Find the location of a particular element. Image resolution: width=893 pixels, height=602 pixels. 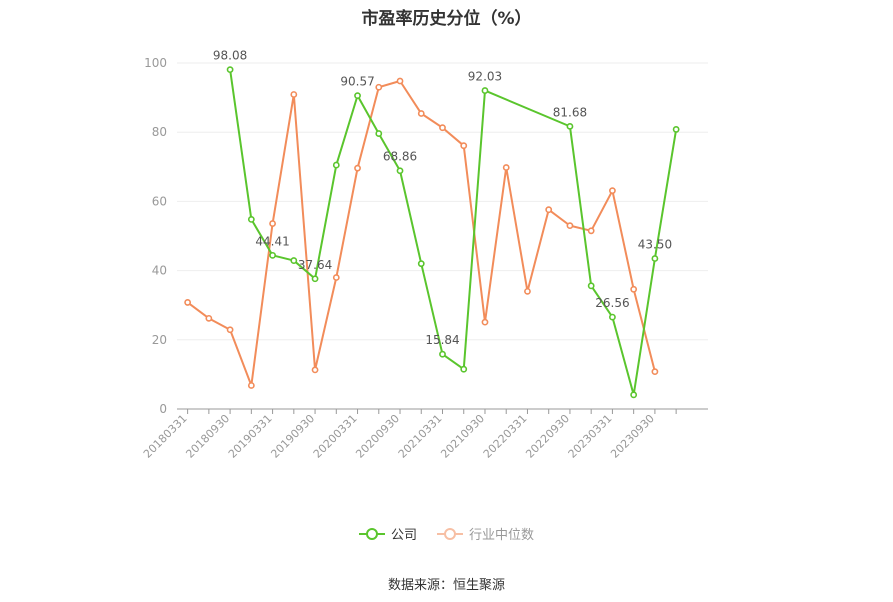

y-tick-label: 80 is located at coordinates (159, 132).